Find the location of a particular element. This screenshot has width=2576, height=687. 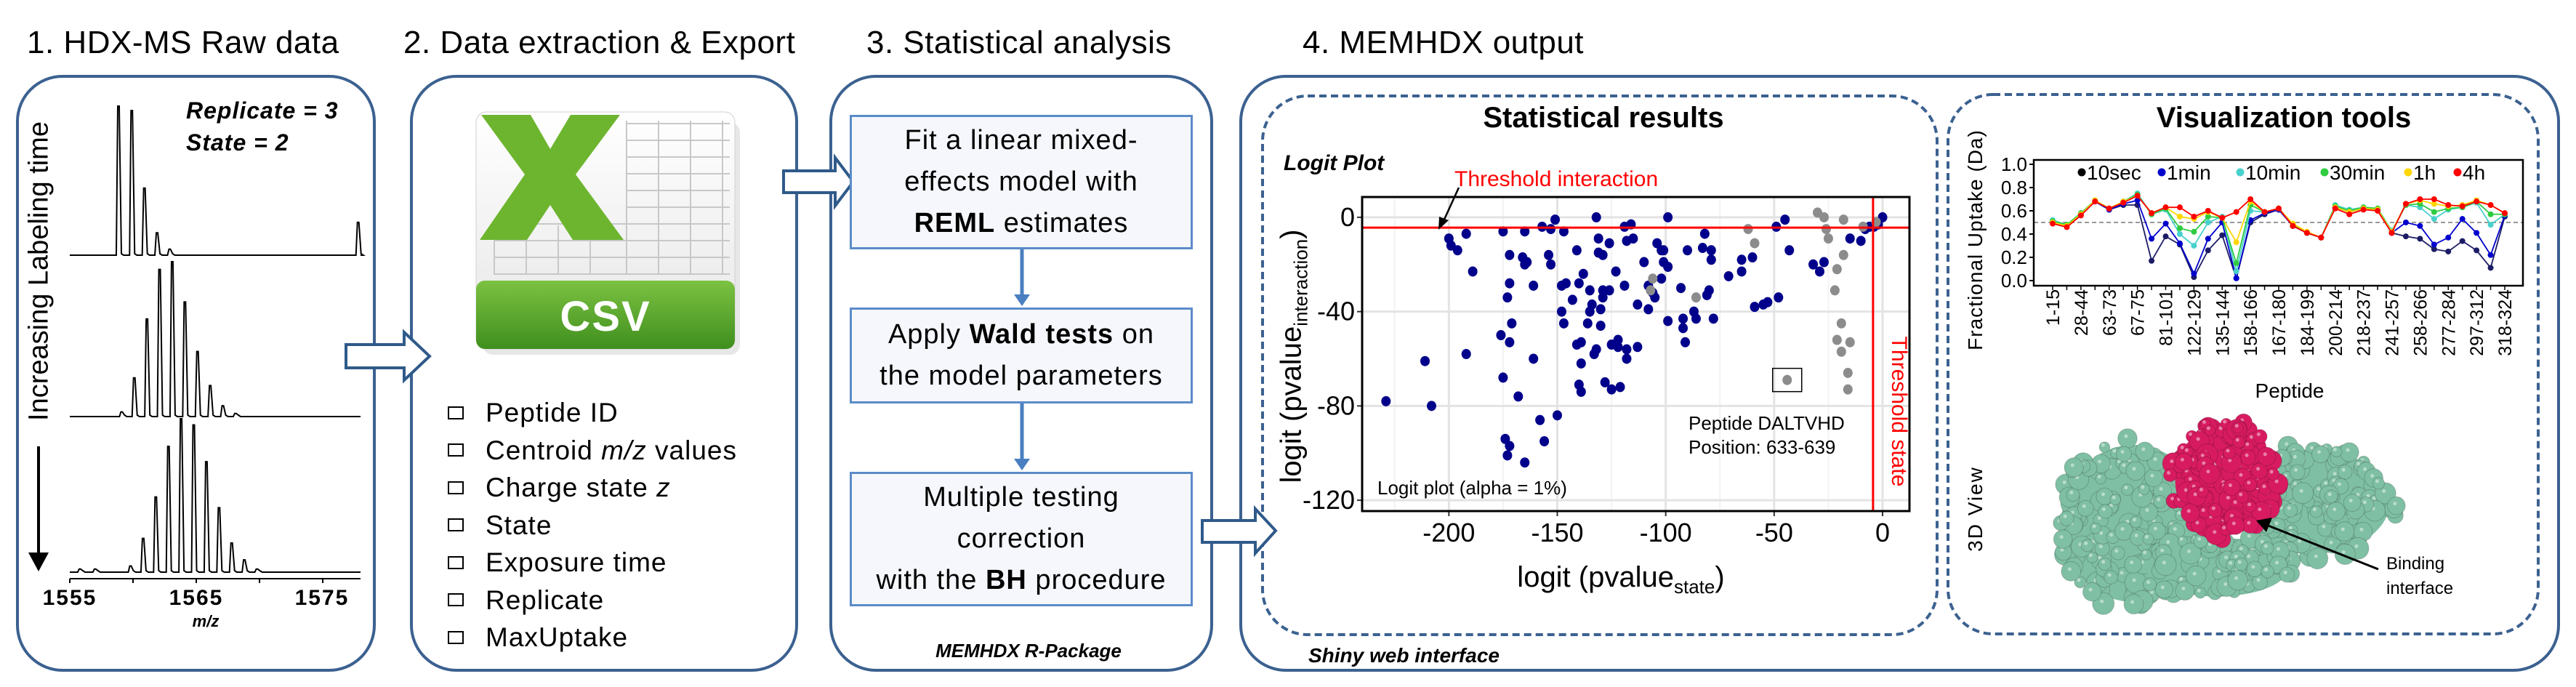

step1-rest: estimates is located at coordinates (1062, 223).